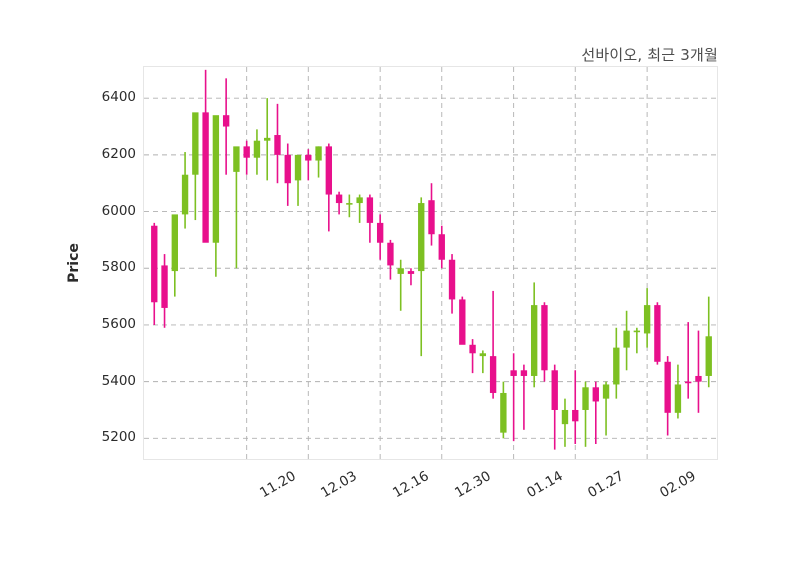 The height and width of the screenshot is (575, 800). Describe the element at coordinates (277, 485) in the screenshot. I see `x-tick-label: 11.20` at that location.